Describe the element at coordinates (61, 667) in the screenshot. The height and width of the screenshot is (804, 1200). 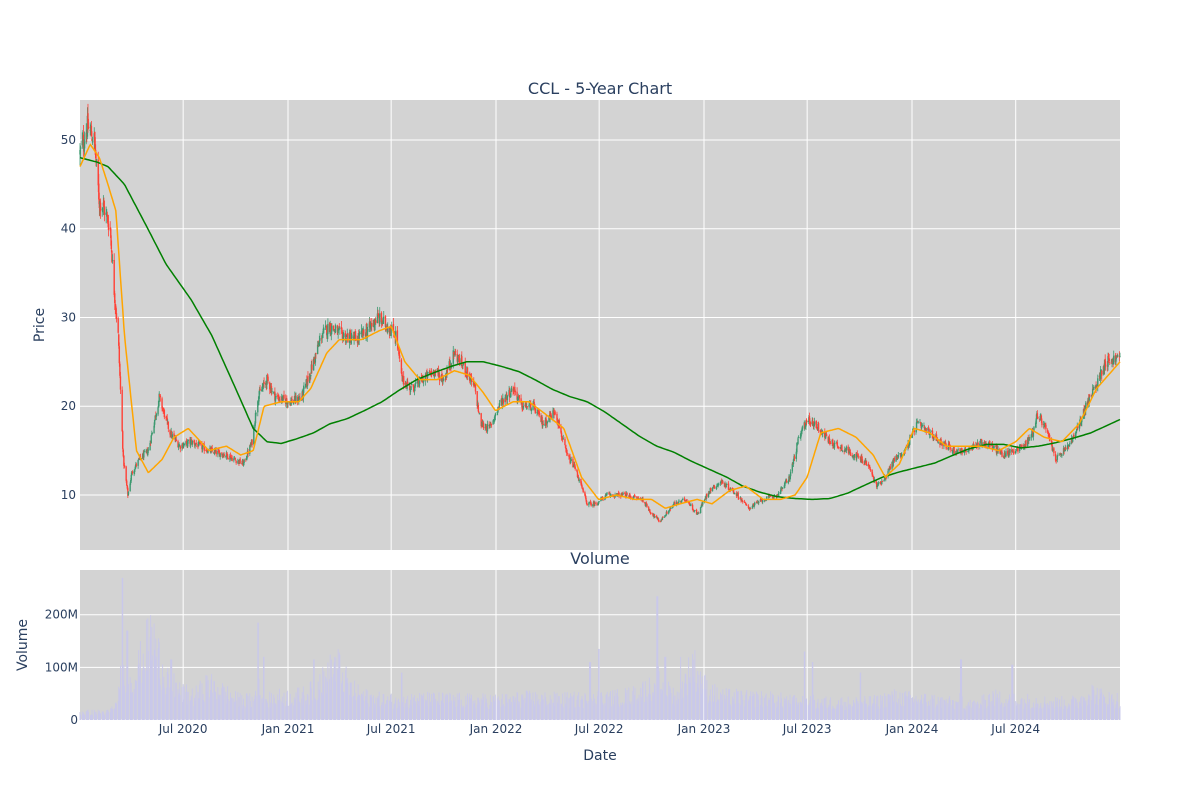
I see `volume-y-tick-label: 100M` at that location.